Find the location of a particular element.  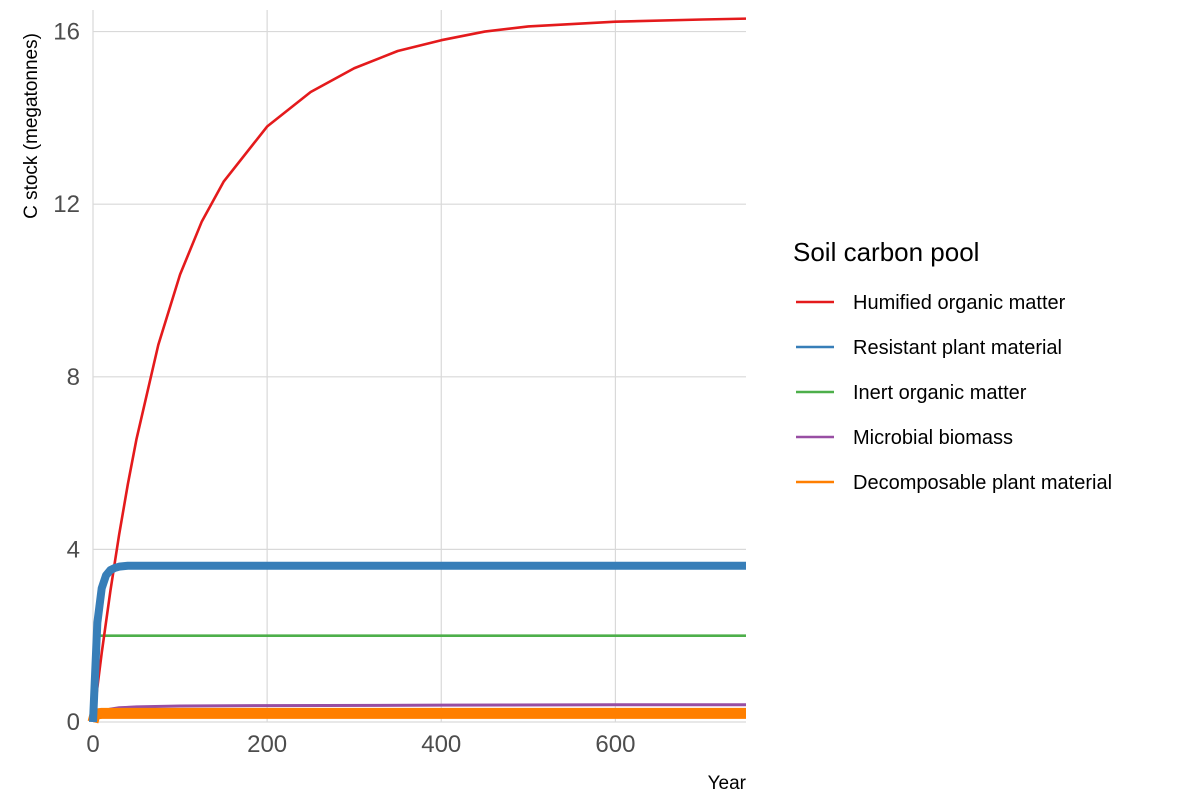

legend-label: Resistant plant material is located at coordinates (957, 348).